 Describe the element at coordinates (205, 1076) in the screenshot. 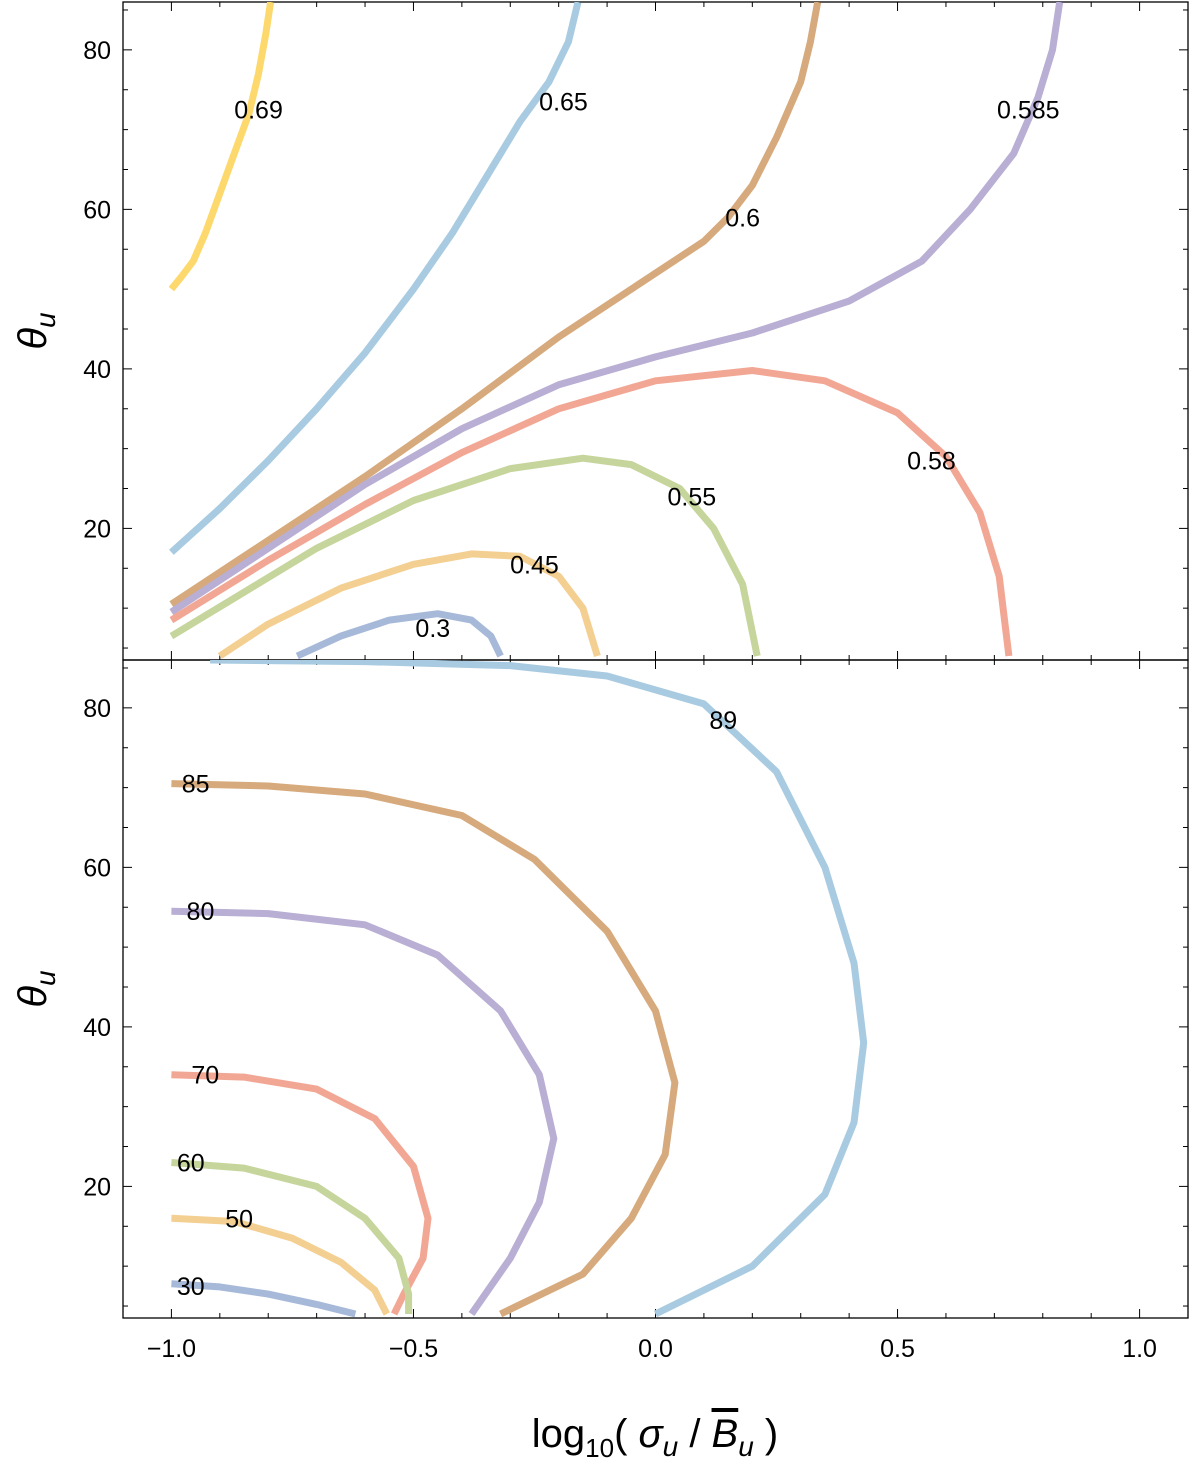

I see `contour-label-70: 70` at that location.